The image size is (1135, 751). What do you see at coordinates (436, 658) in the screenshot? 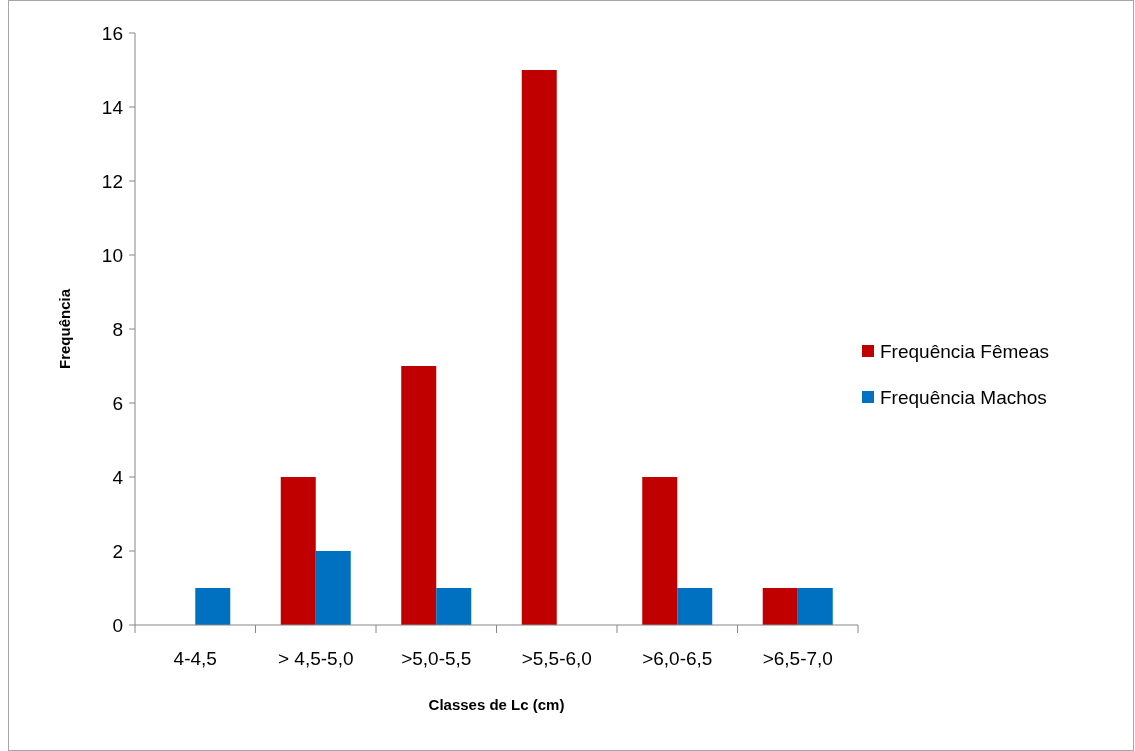
I see `x-tick-label: >5,0-5,5` at bounding box center [436, 658].